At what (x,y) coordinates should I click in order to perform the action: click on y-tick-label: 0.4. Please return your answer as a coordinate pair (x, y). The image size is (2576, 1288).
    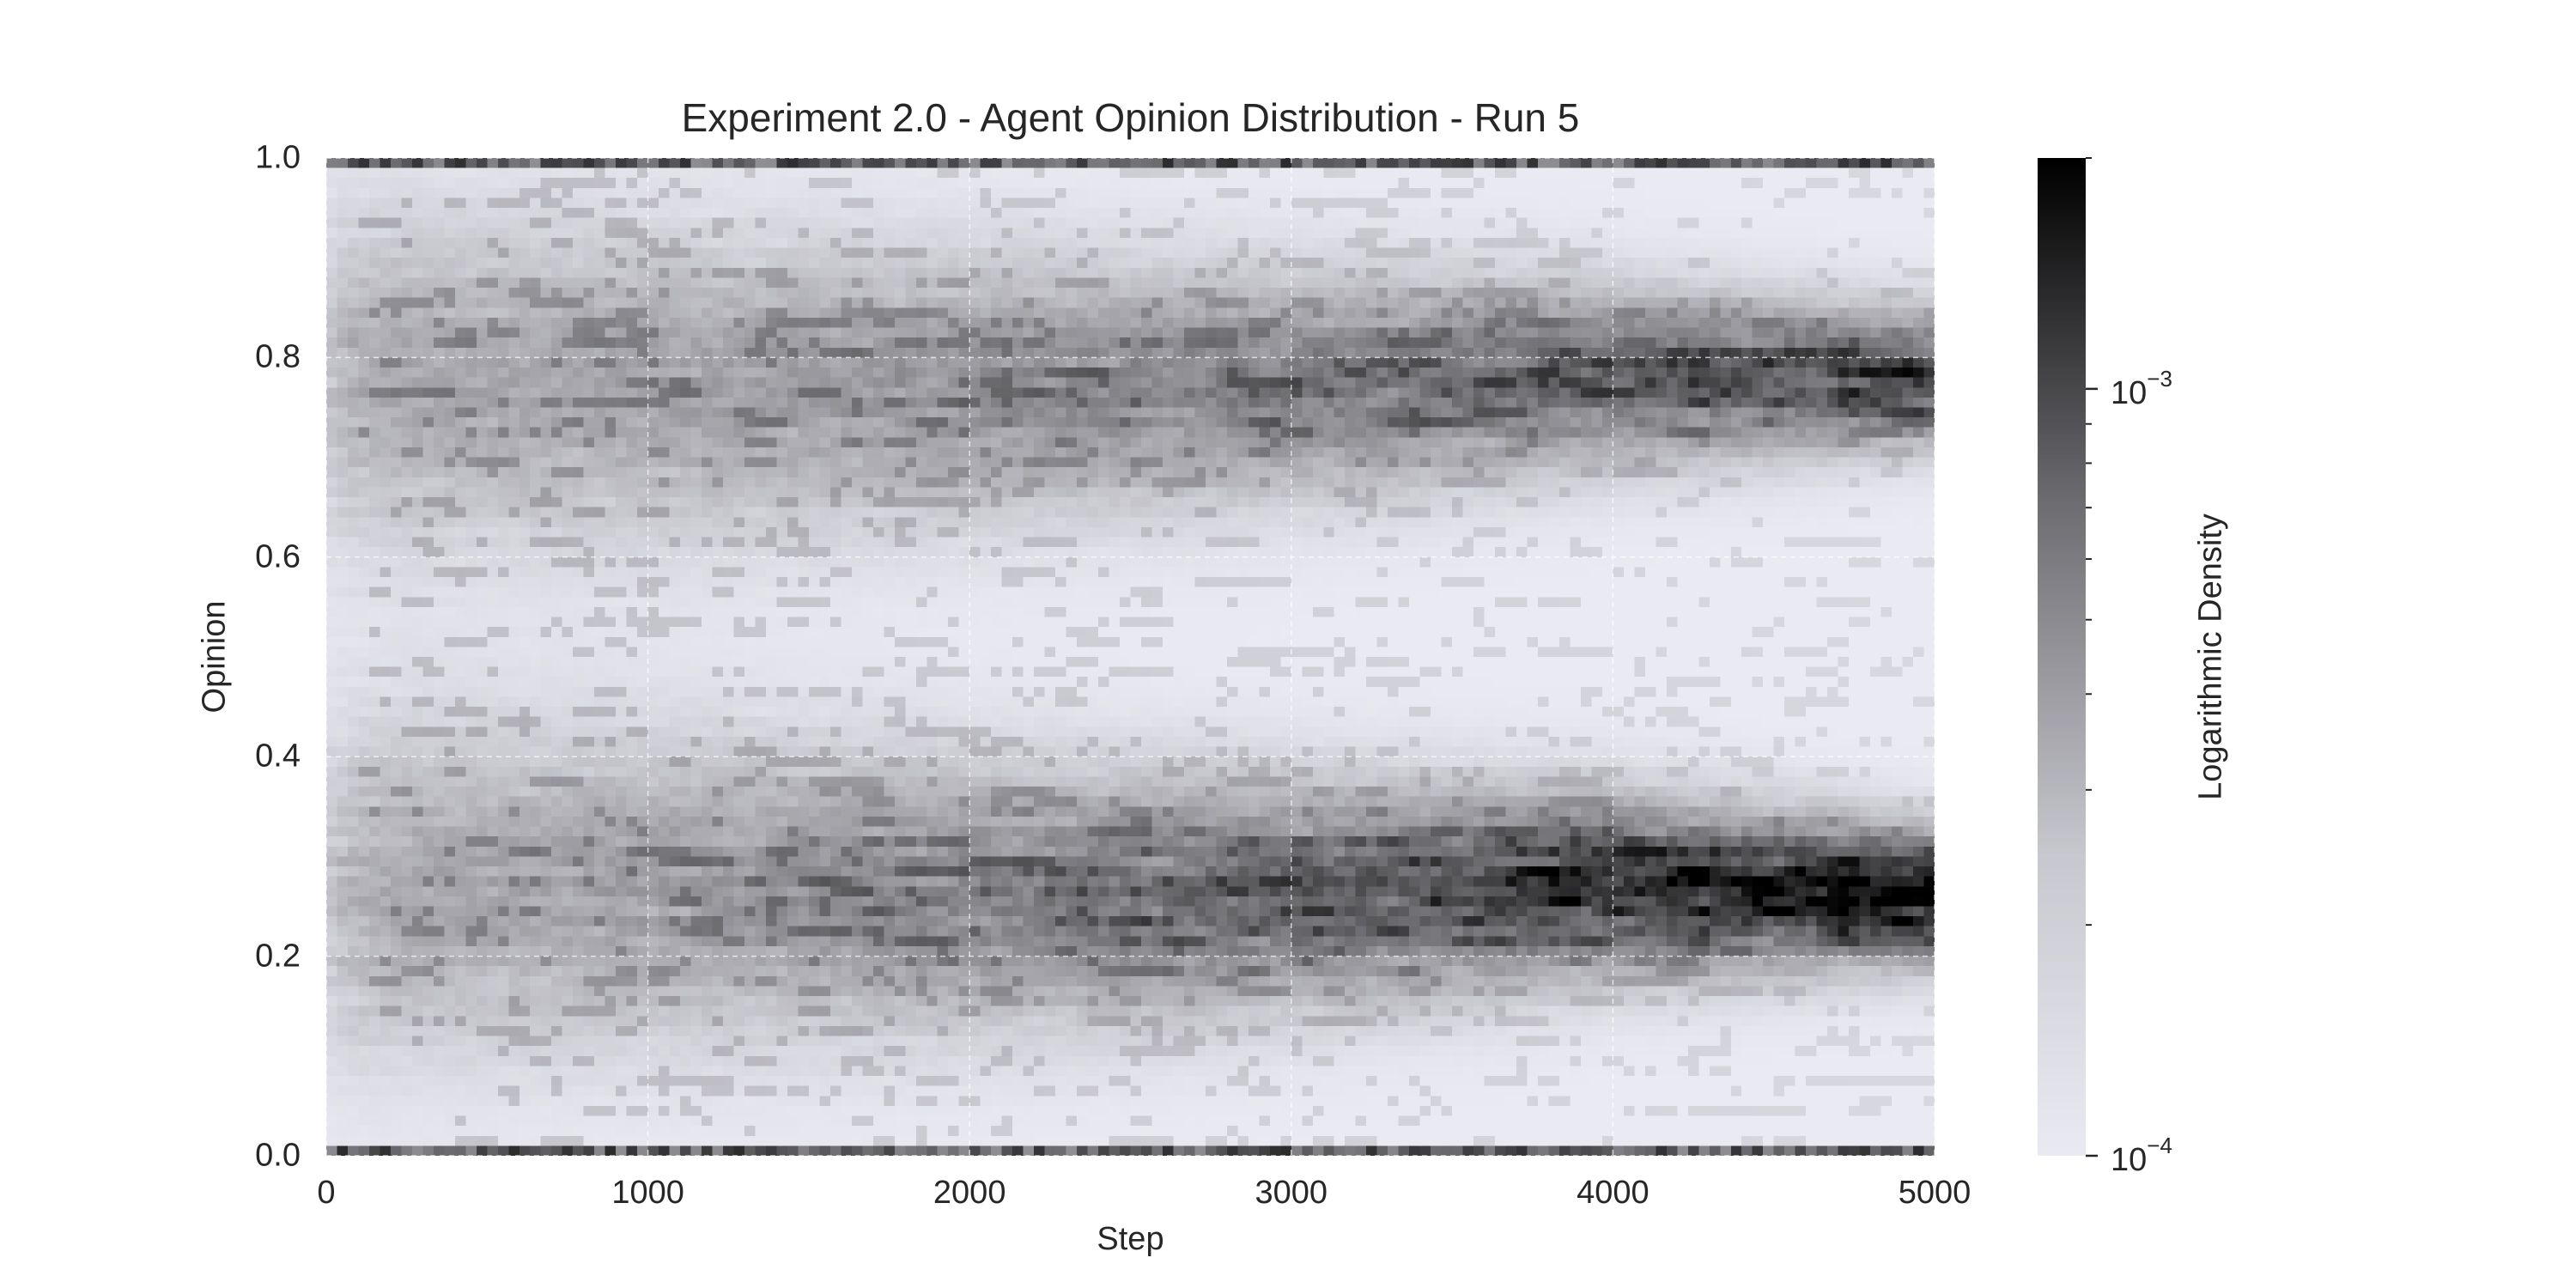
    Looking at the image, I should click on (278, 757).